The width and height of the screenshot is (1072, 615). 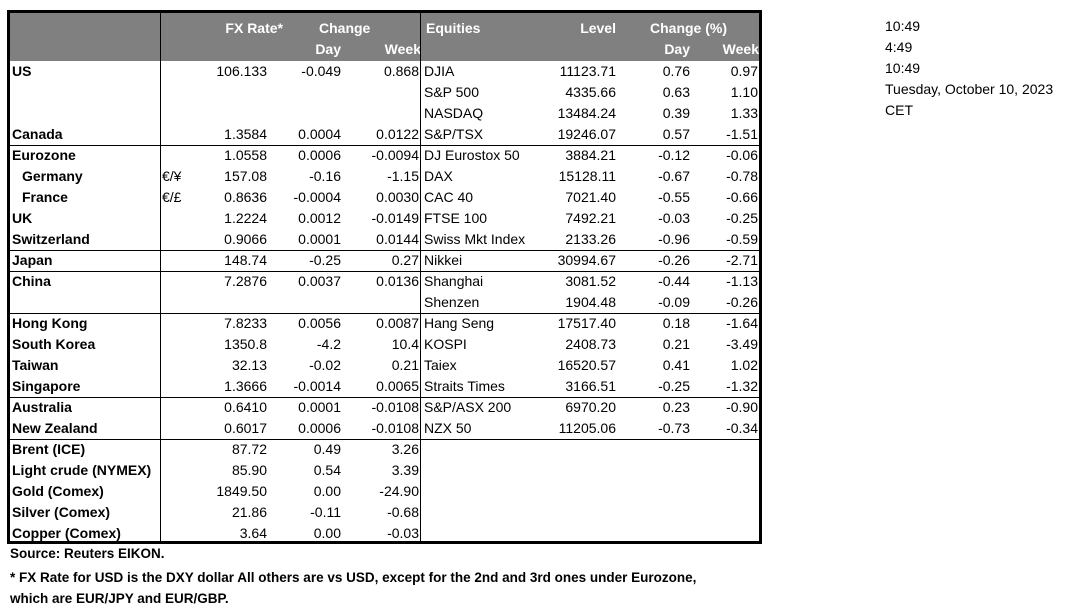 I want to click on header-day-pct: Day, so click(x=677, y=49).